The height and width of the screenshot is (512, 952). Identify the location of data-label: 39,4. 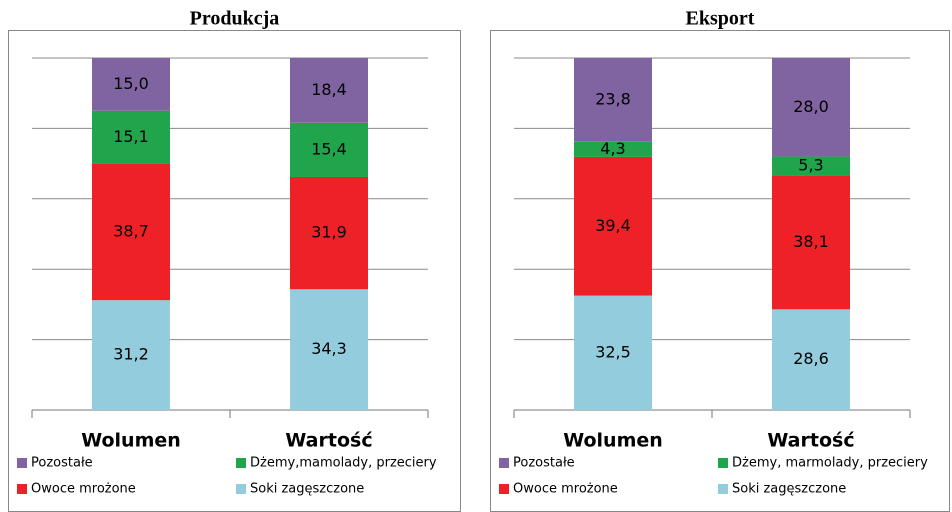
(613, 225).